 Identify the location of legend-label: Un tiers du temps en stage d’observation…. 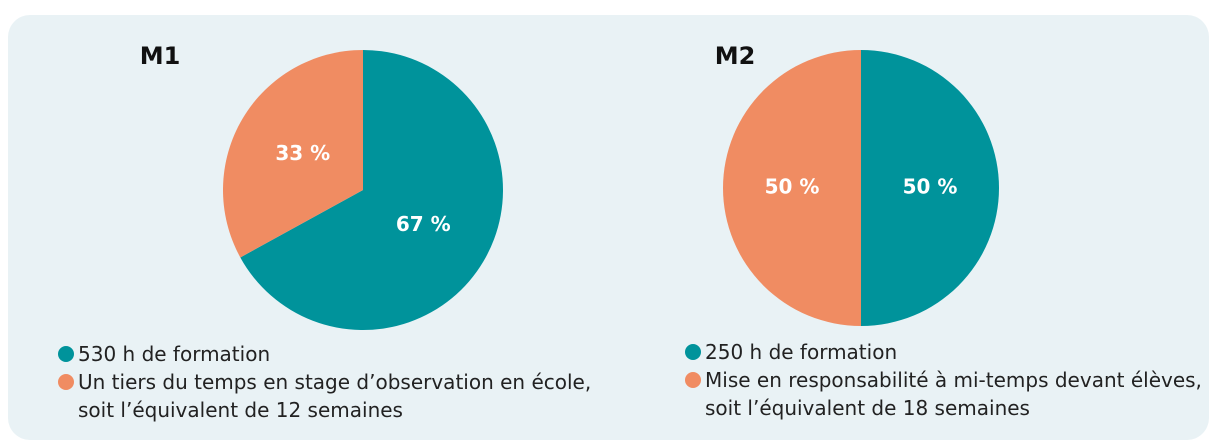
(335, 396).